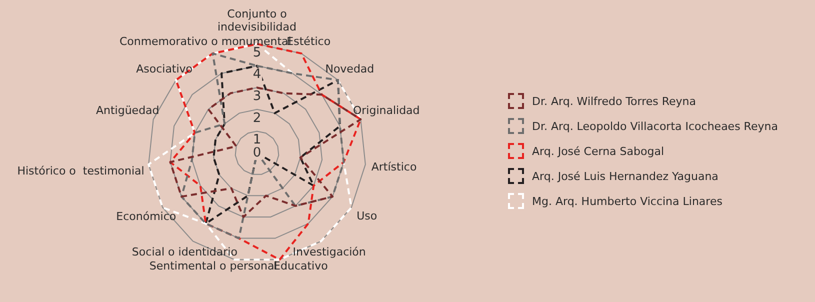 This screenshot has width=815, height=302. Describe the element at coordinates (614, 101) in the screenshot. I see `legend-label: Dr. Arq. Wilfredo Torres Reyna` at that location.